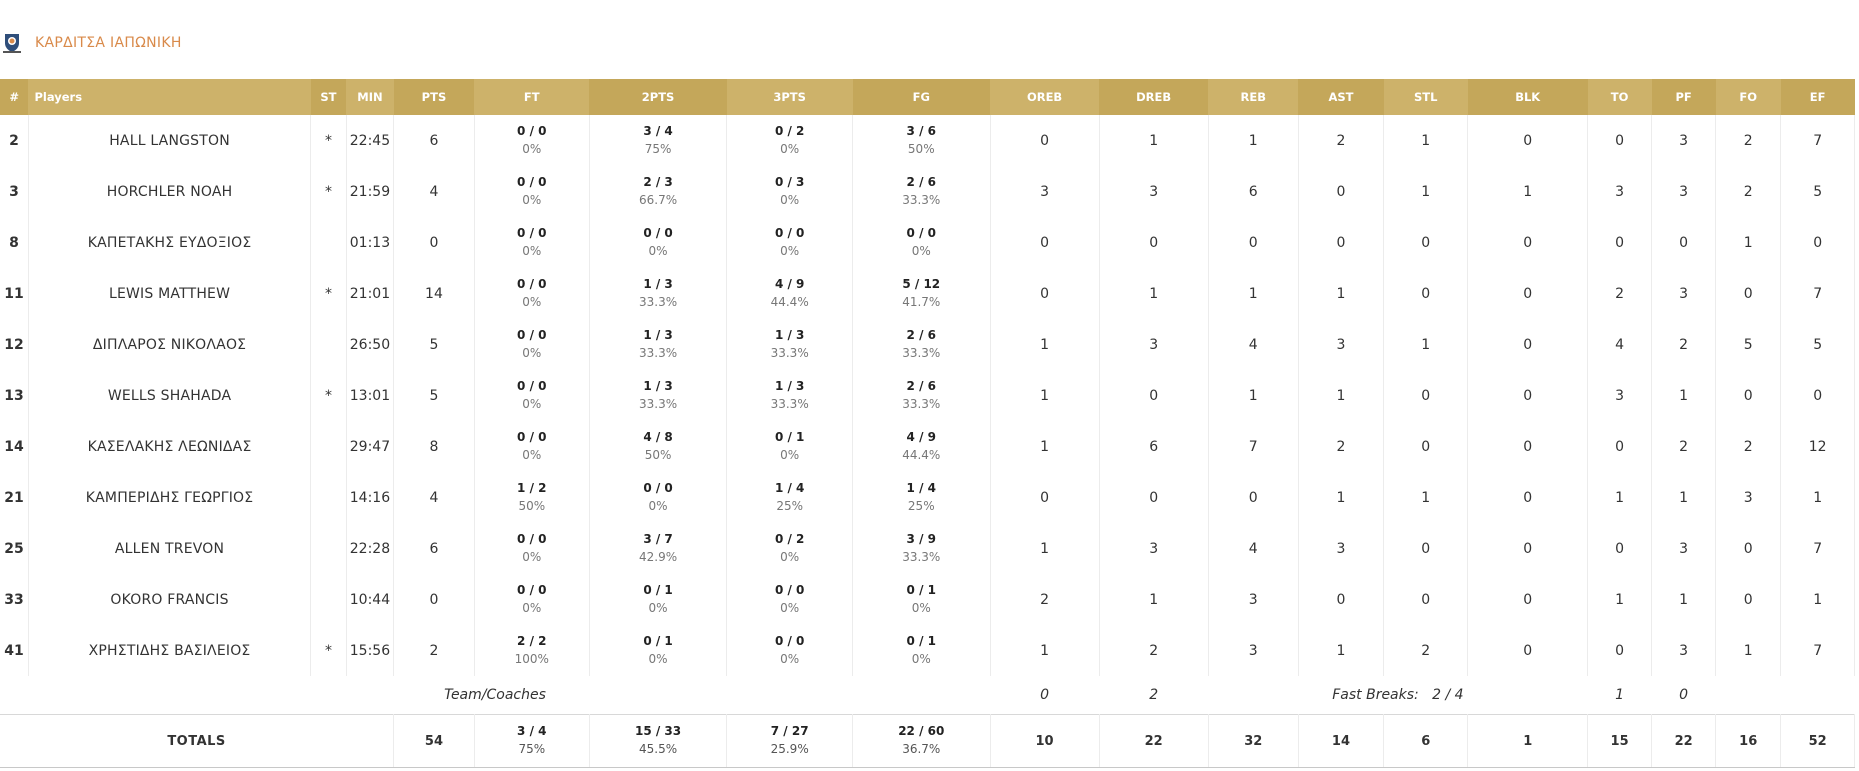 This screenshot has width=1859, height=771. What do you see at coordinates (170, 293) in the screenshot?
I see `player-name: LEWIS MATTHEW` at bounding box center [170, 293].